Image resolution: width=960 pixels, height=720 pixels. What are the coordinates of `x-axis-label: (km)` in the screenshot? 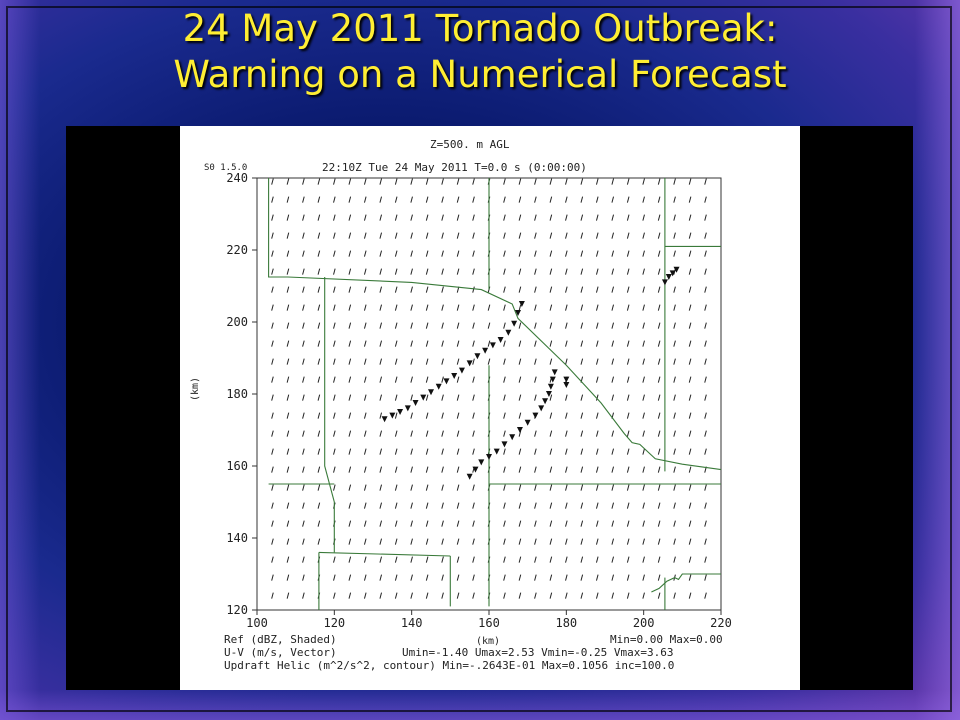 It's located at (488, 641).